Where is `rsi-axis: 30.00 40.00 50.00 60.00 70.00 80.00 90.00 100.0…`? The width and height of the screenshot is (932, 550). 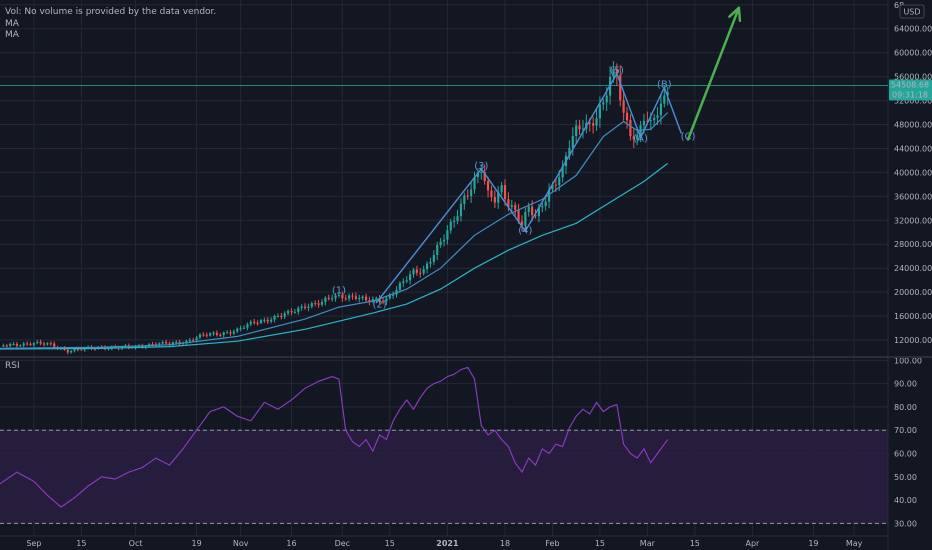 rsi-axis: 30.00 40.00 50.00 60.00 70.00 80.00 90.00 100.0… is located at coordinates (908, 442).